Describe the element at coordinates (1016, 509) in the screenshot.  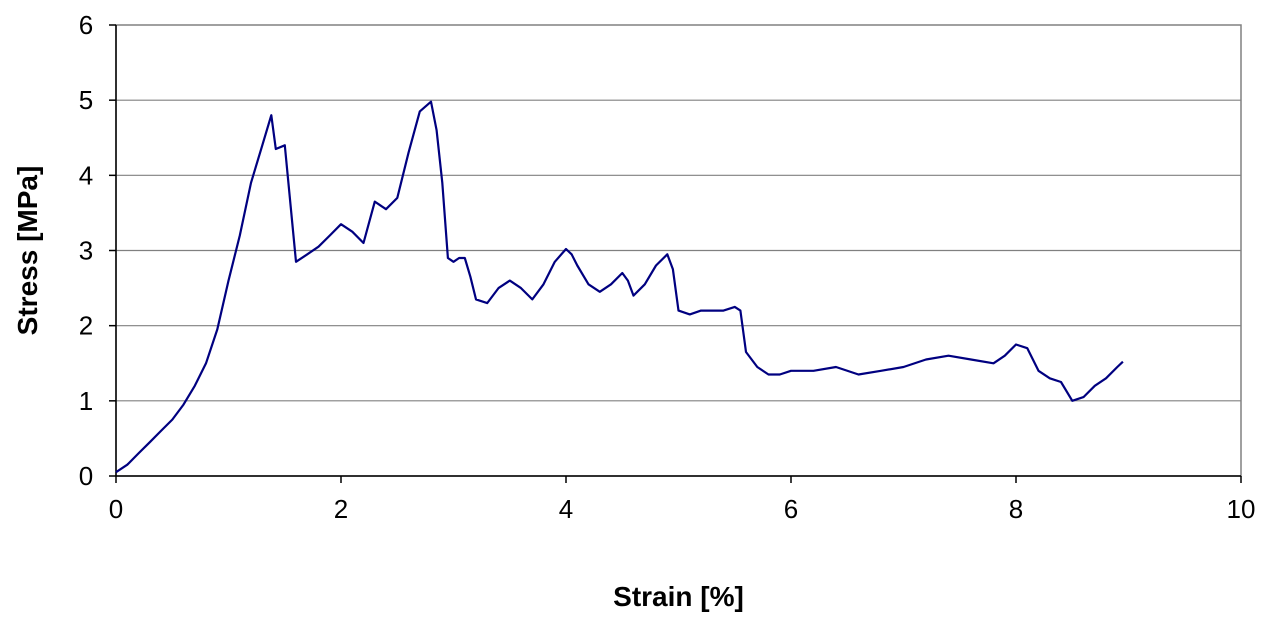
I see `x-tick-label-8: 8` at that location.